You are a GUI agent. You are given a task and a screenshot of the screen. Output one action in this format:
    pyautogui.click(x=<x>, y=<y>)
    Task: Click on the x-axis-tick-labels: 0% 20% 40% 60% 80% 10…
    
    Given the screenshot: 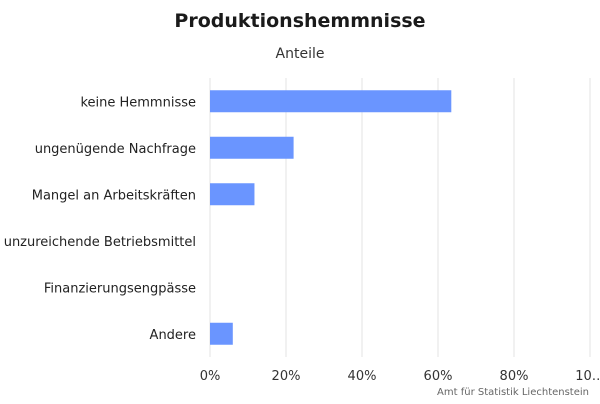 What is the action you would take?
    pyautogui.click(x=400, y=376)
    